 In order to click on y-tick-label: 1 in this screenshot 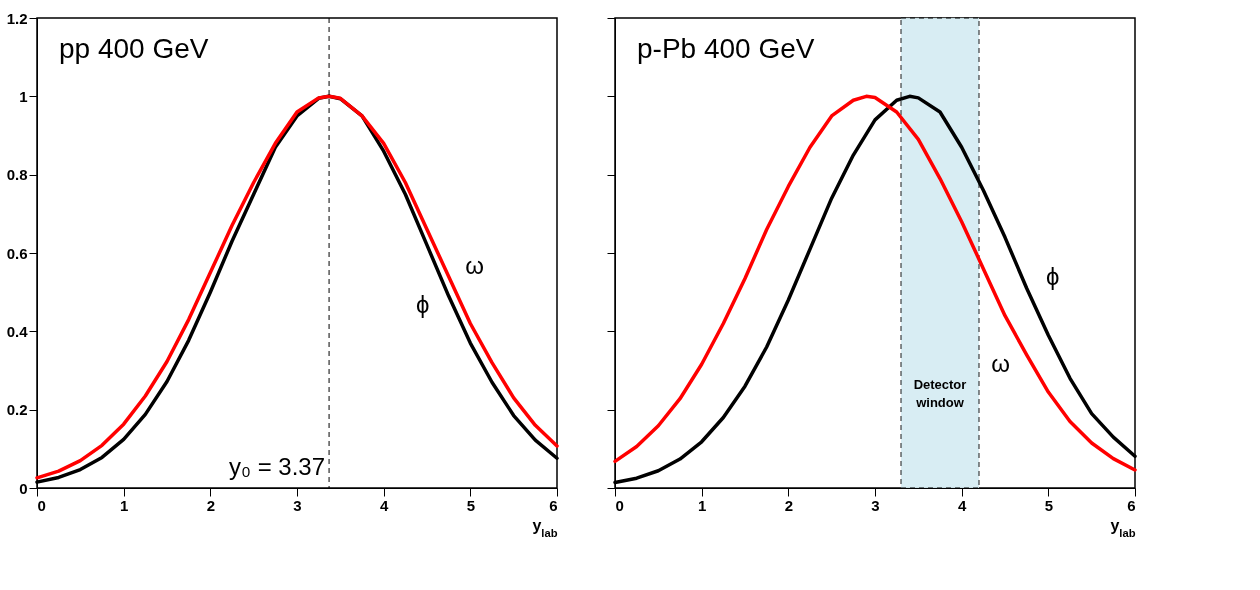, I will do `click(23, 96)`.